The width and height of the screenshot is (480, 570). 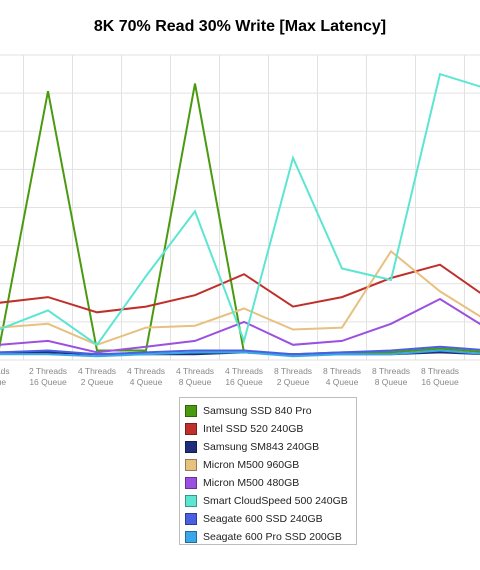 What do you see at coordinates (251, 483) in the screenshot?
I see `legend-label: Micron M500 480GB` at bounding box center [251, 483].